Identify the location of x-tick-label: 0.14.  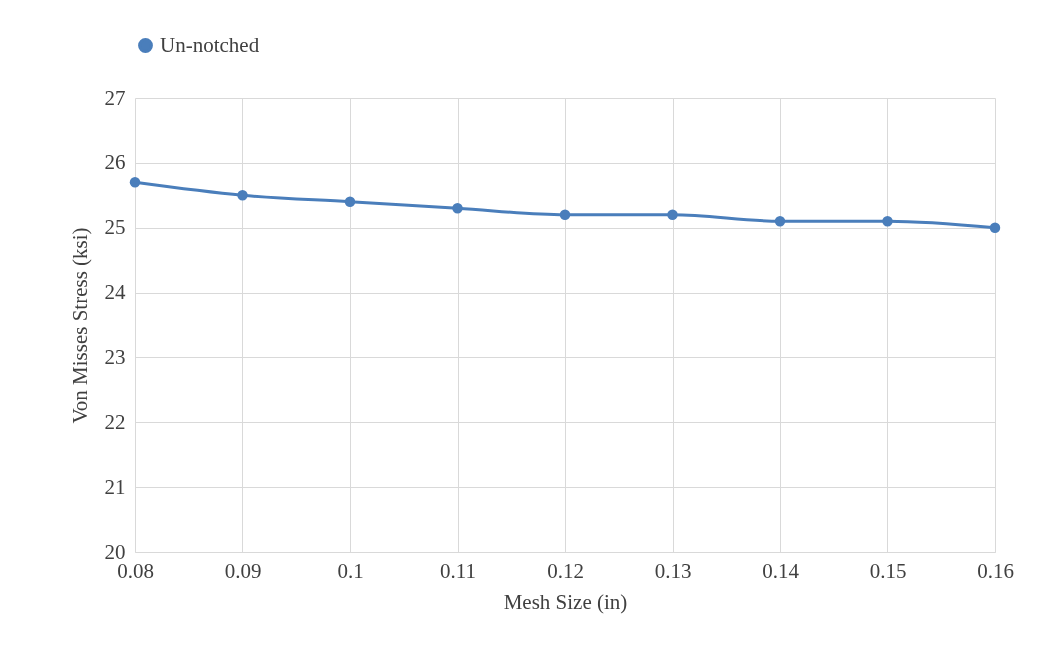
(781, 570).